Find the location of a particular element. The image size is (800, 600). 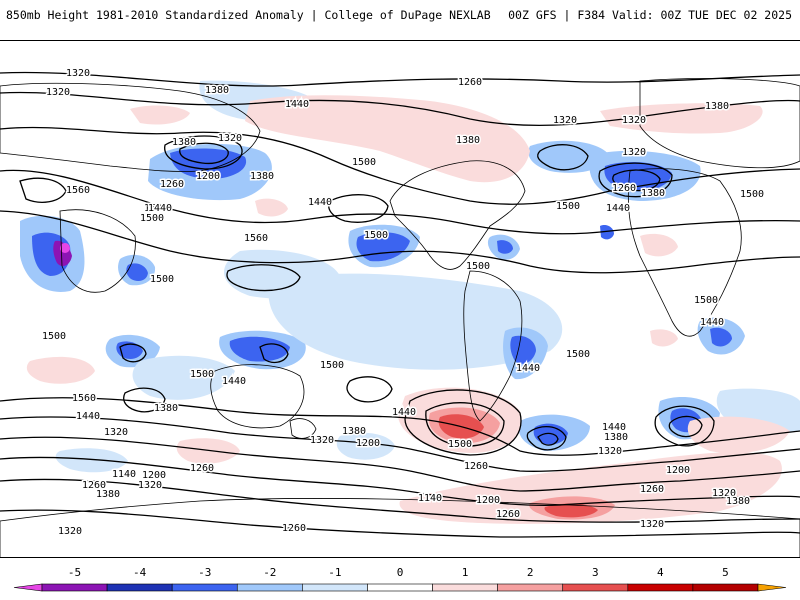

colorbar: -5 -4 -3 -2 -1 0 1 2 3 4 5 is located at coordinates (400, 583).